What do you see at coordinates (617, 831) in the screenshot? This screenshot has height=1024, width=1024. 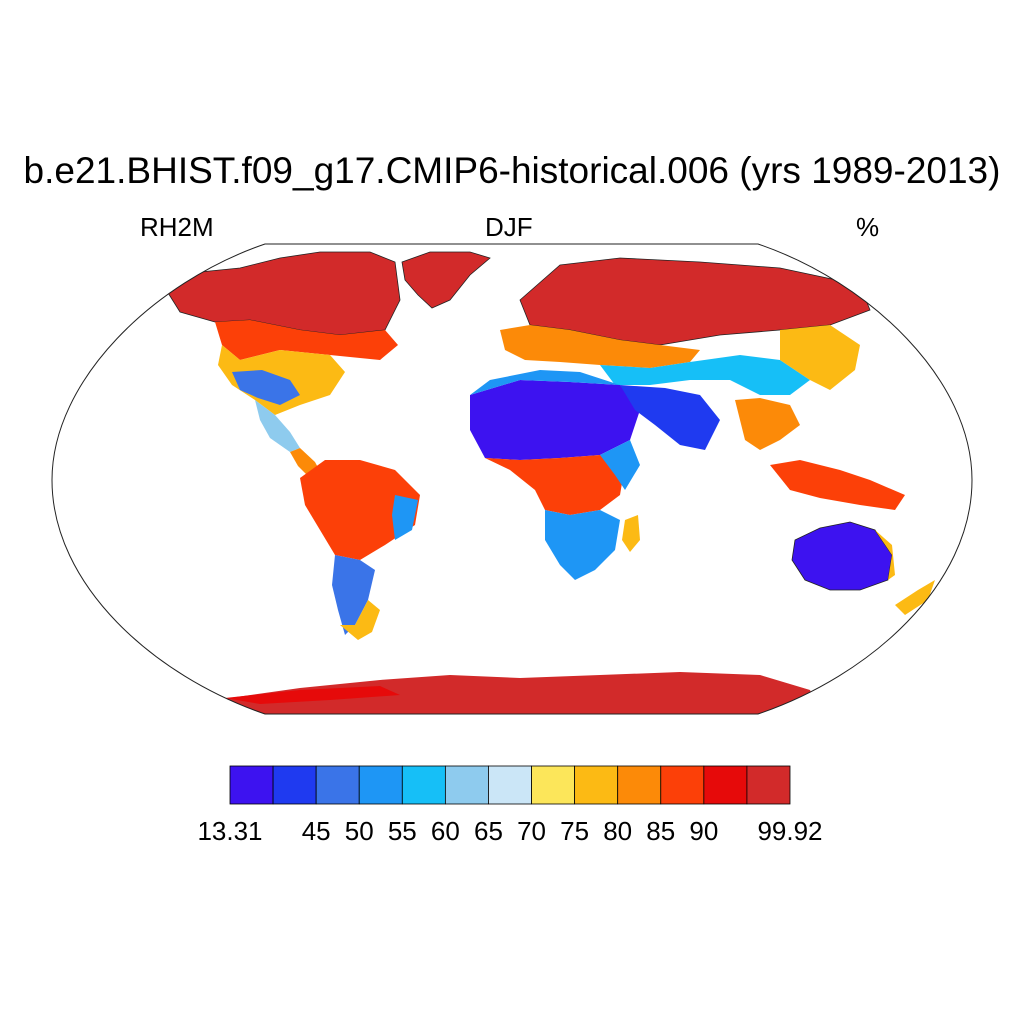 I see `colorbar-label: 80` at bounding box center [617, 831].